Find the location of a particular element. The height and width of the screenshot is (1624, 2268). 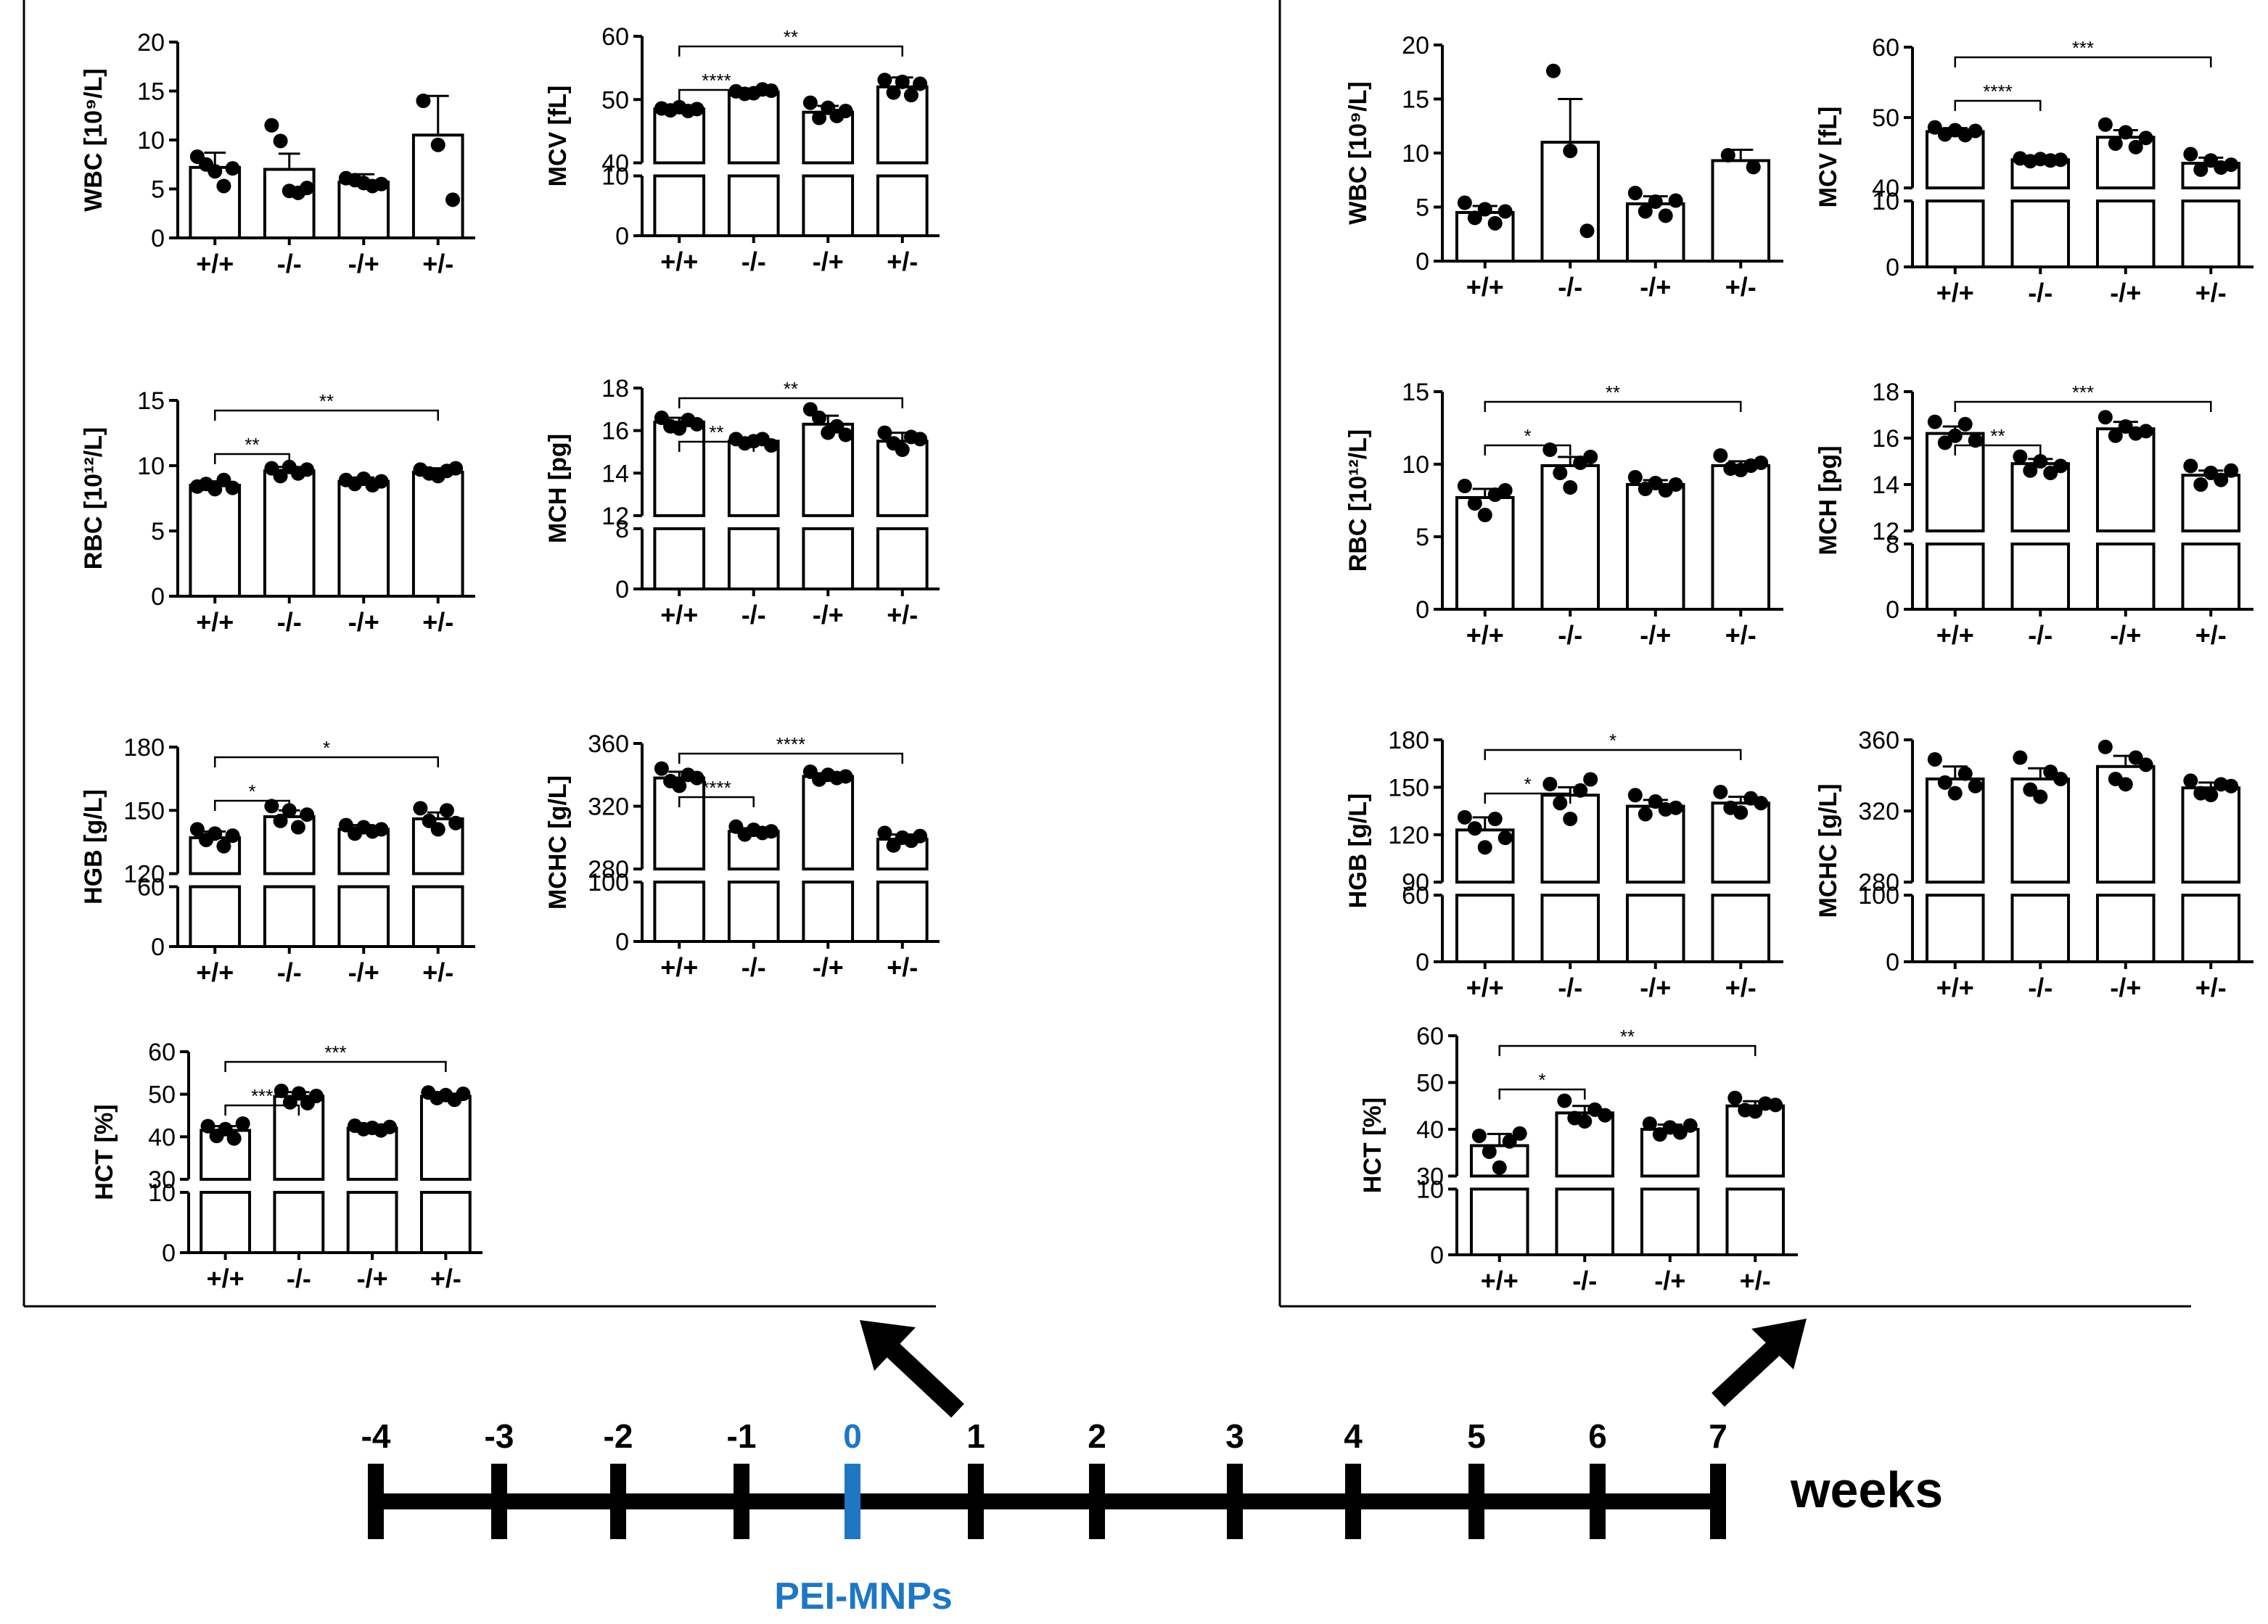

y-tick-label: 10 is located at coordinates (151, 140).